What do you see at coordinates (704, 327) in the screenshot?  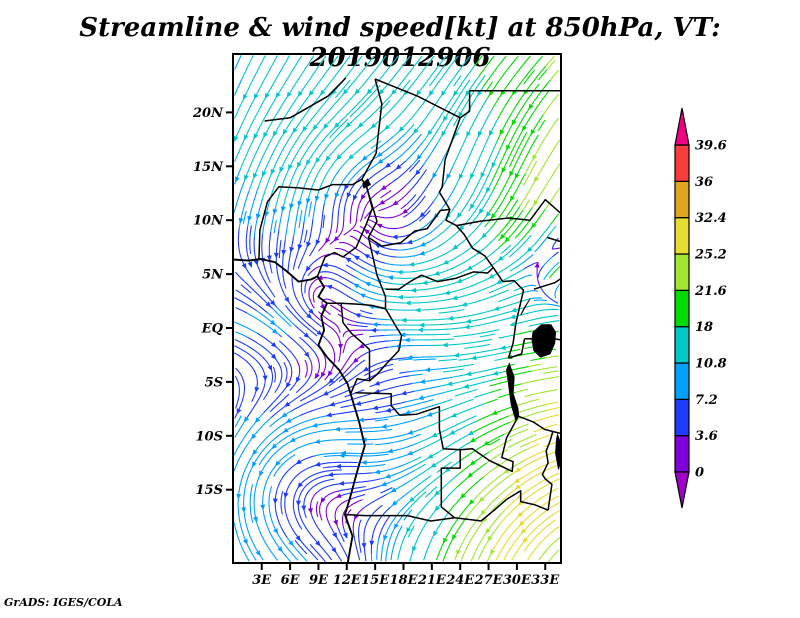 I see `colorbar-label: 18` at bounding box center [704, 327].